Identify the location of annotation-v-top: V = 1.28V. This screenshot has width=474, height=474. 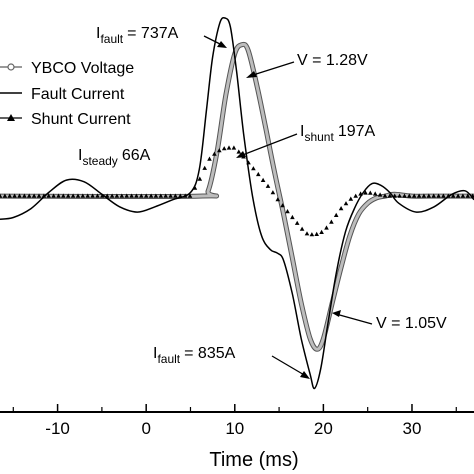
(307, 65).